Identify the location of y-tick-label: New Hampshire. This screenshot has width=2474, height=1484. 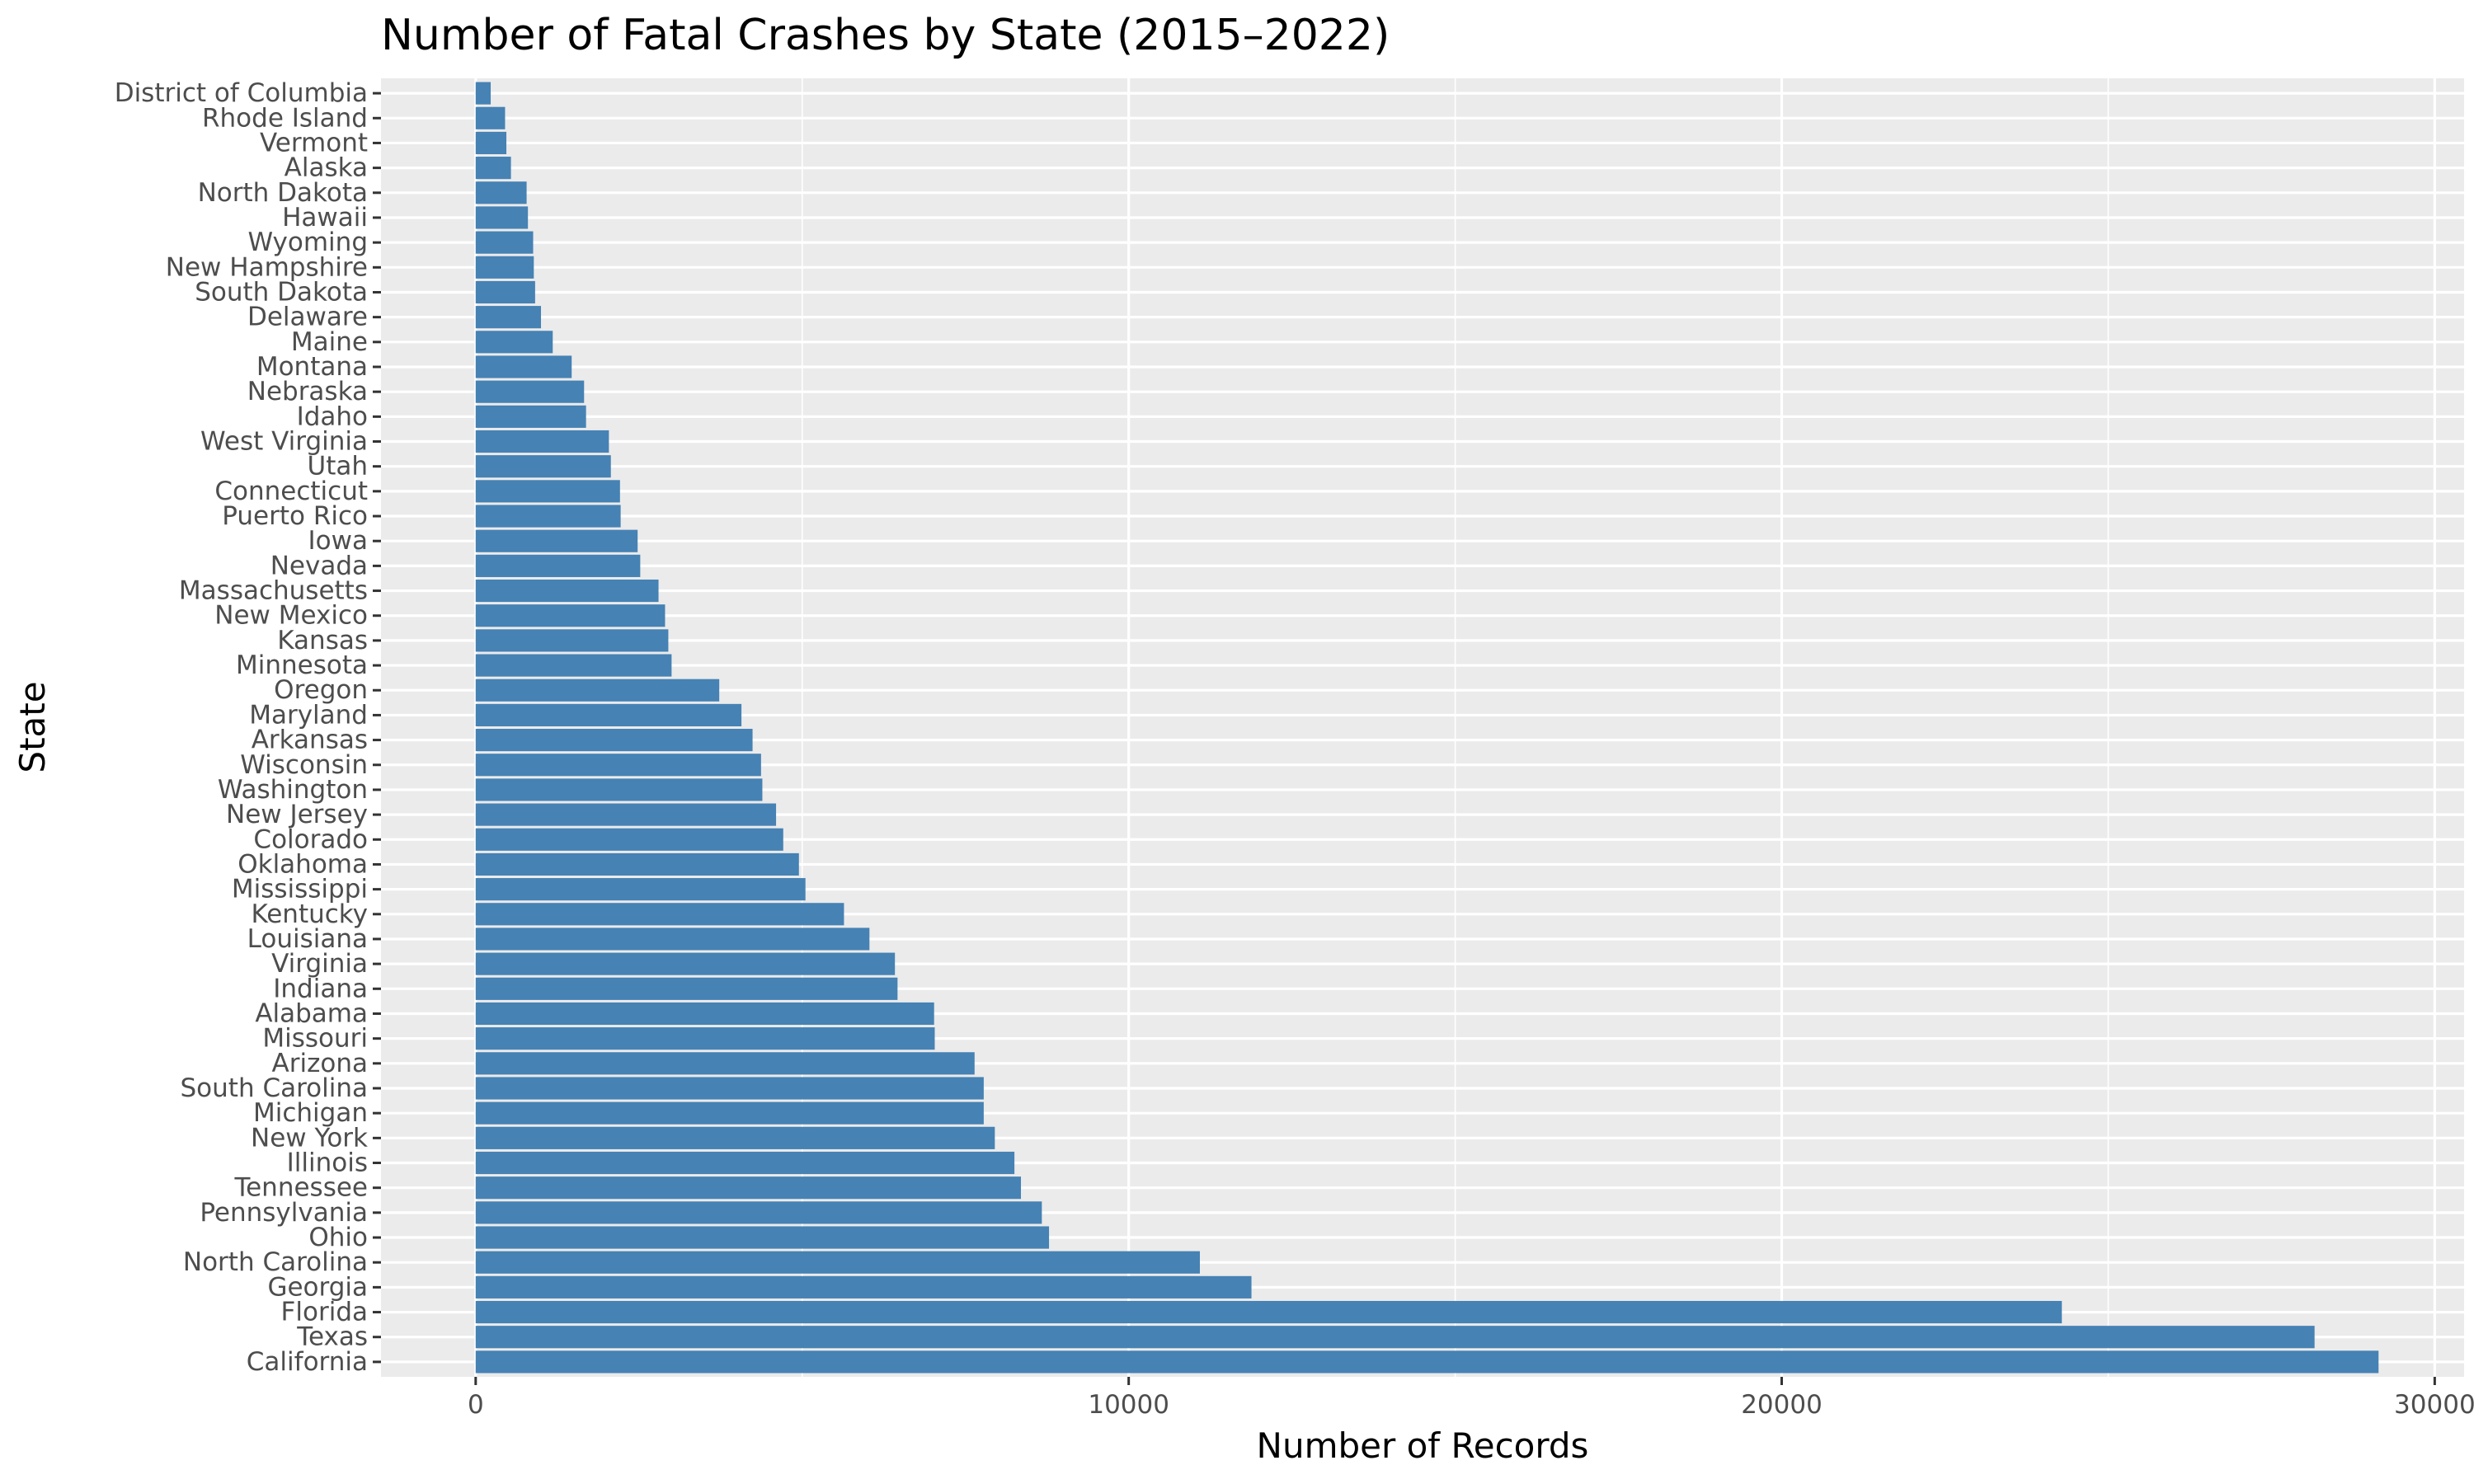
(267, 267).